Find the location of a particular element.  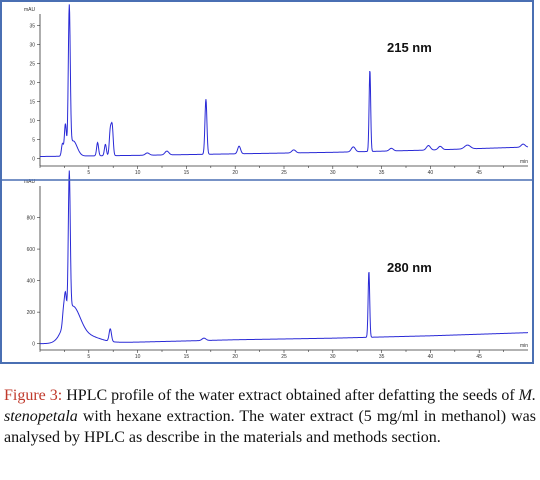

caption-species-name: M. stenopetala is located at coordinates (270, 406).